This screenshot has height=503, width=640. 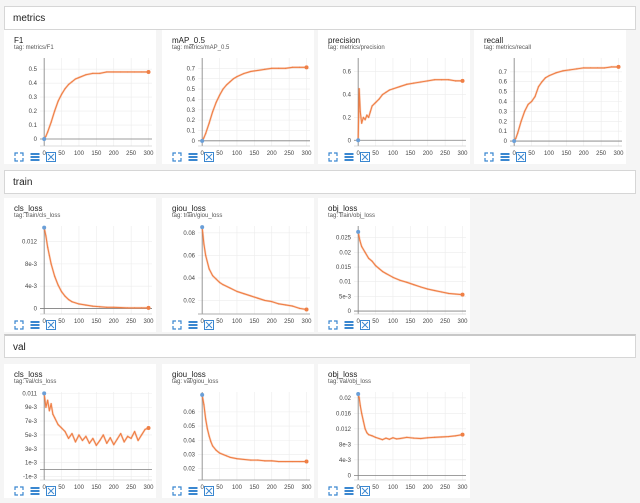 I want to click on line-chart: 0 0.1 0.2 0.3 0.4 0.5 0 50 100 150 200 250 300, so click(x=82, y=110).